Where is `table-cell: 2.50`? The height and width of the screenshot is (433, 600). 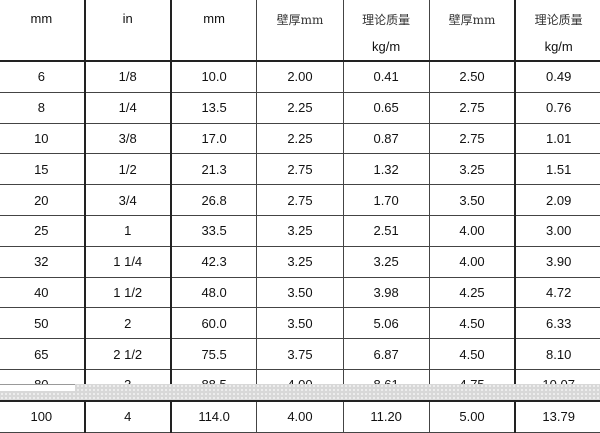
table-cell: 2.50 is located at coordinates (472, 76).